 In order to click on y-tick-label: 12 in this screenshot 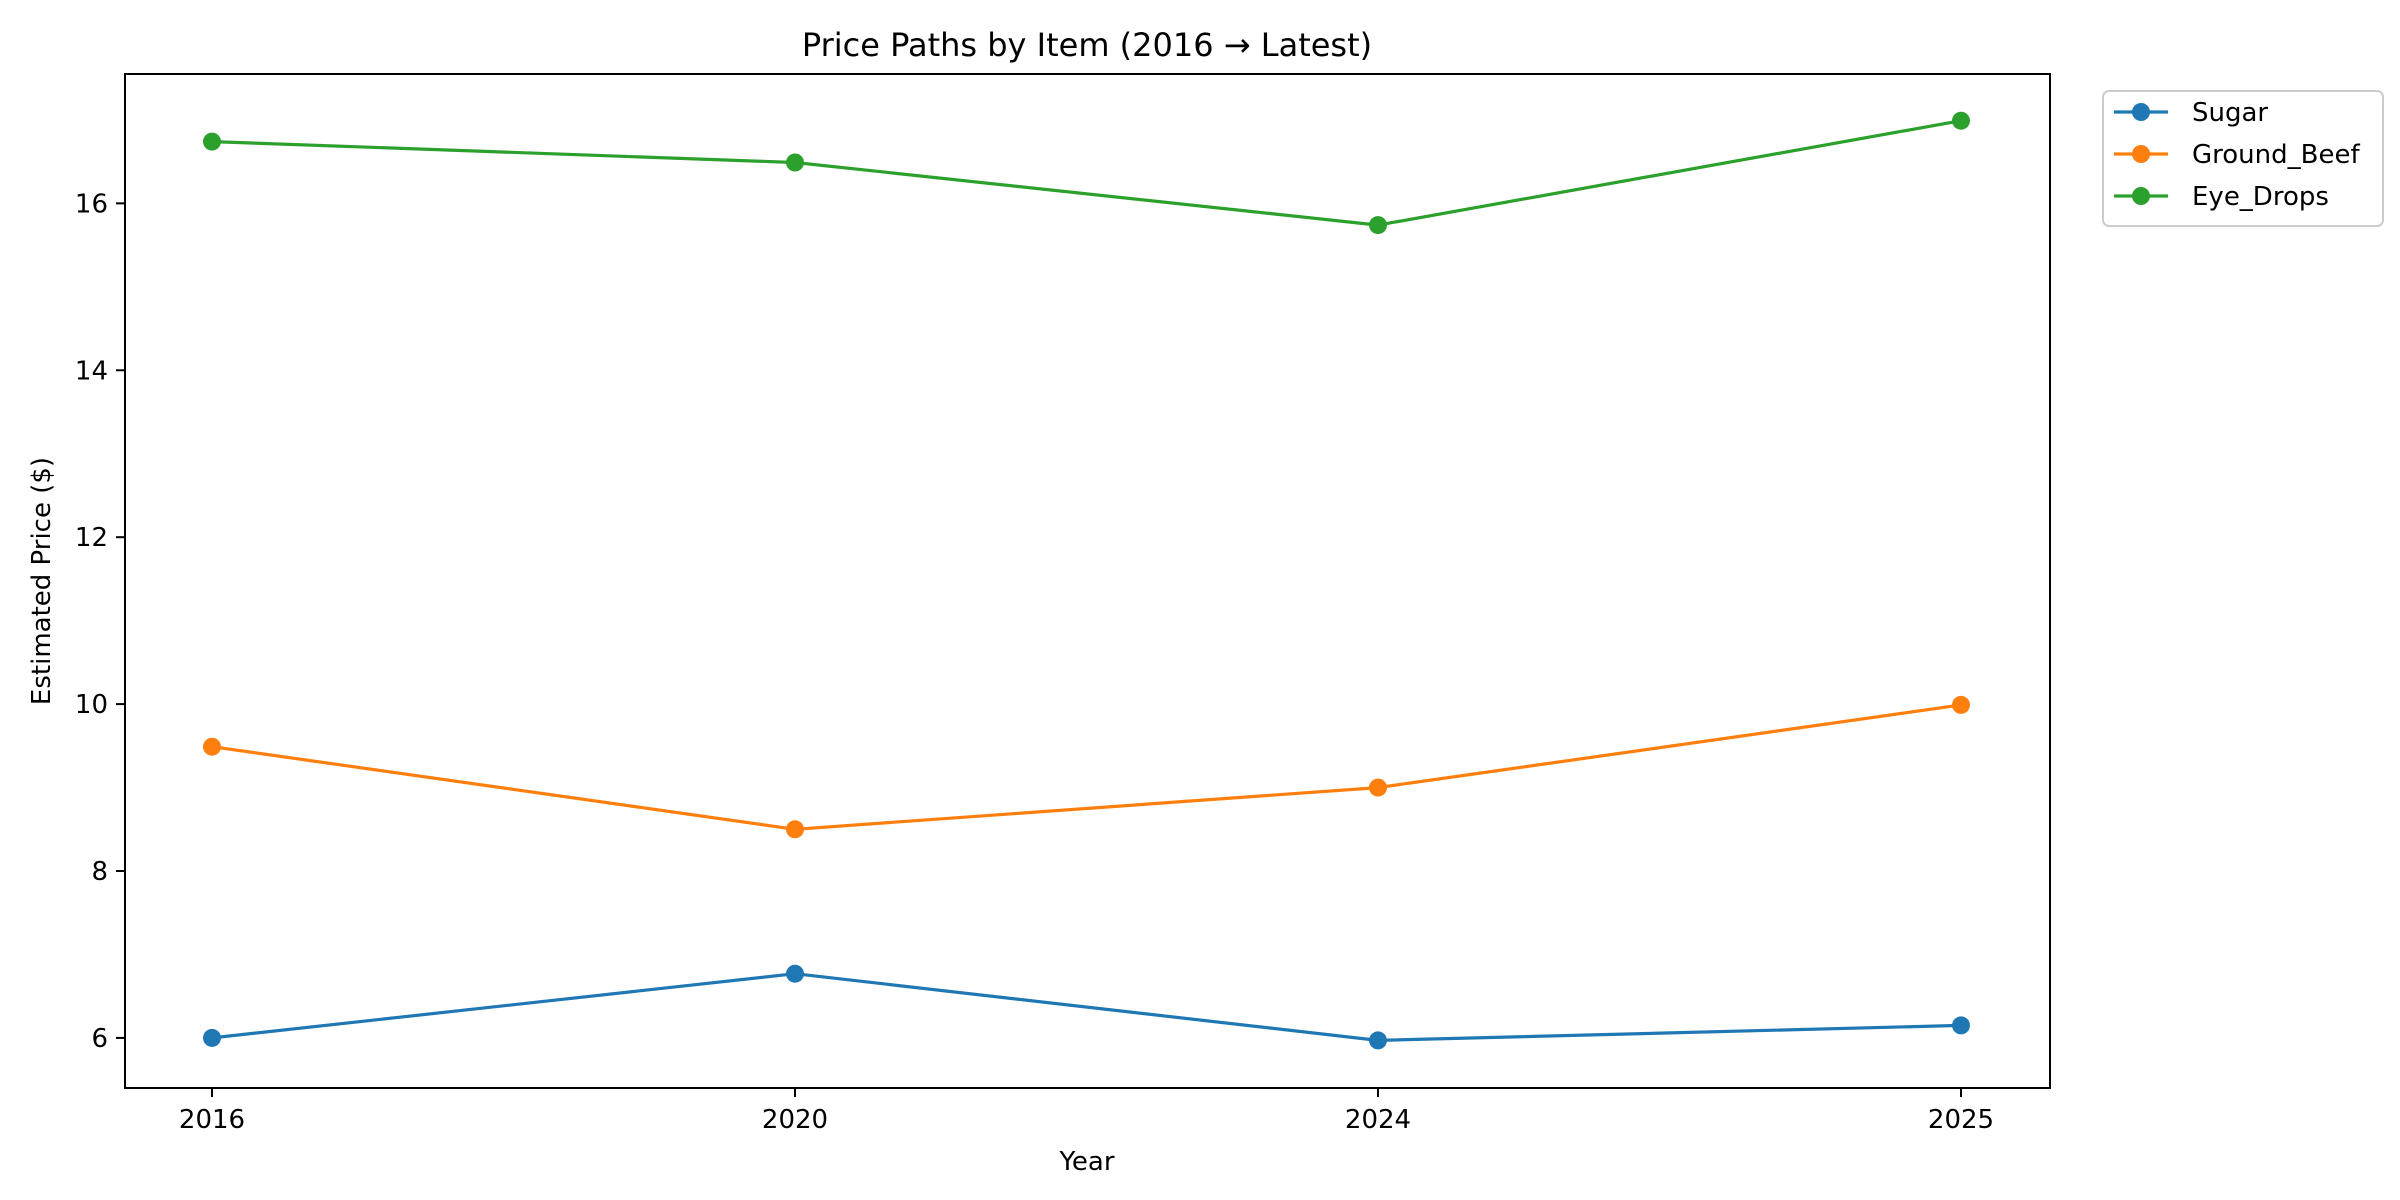, I will do `click(91, 538)`.